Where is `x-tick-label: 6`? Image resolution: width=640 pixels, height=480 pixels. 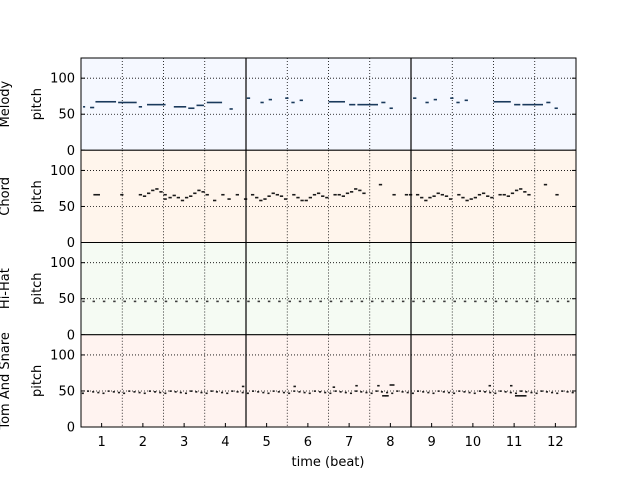 x-tick-label: 6 is located at coordinates (308, 442).